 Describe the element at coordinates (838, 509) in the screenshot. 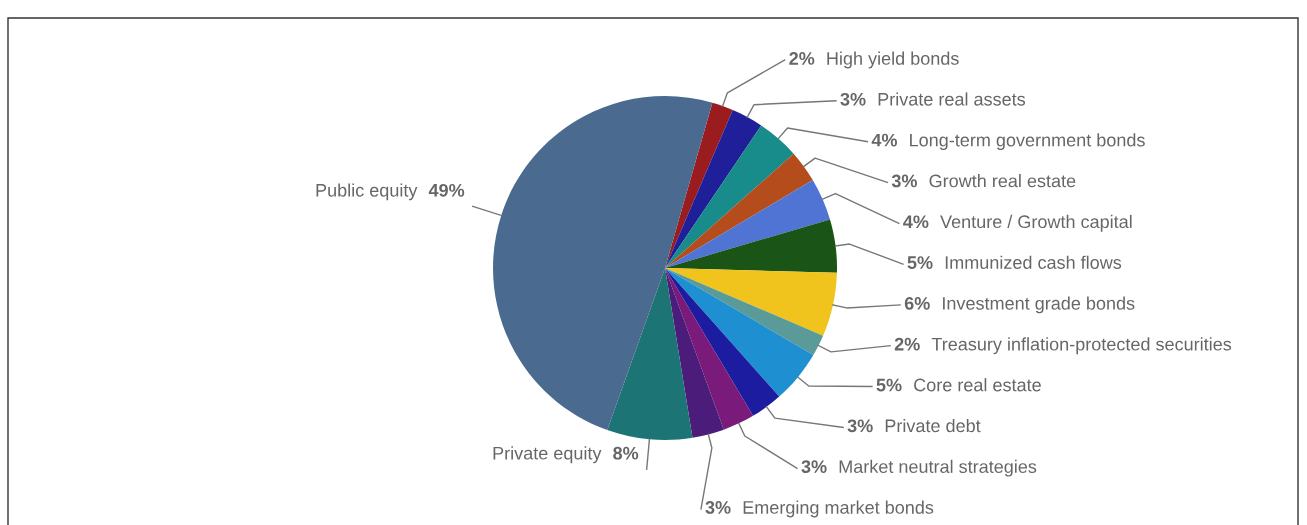

I see `slice-label: Emerging market bonds` at that location.